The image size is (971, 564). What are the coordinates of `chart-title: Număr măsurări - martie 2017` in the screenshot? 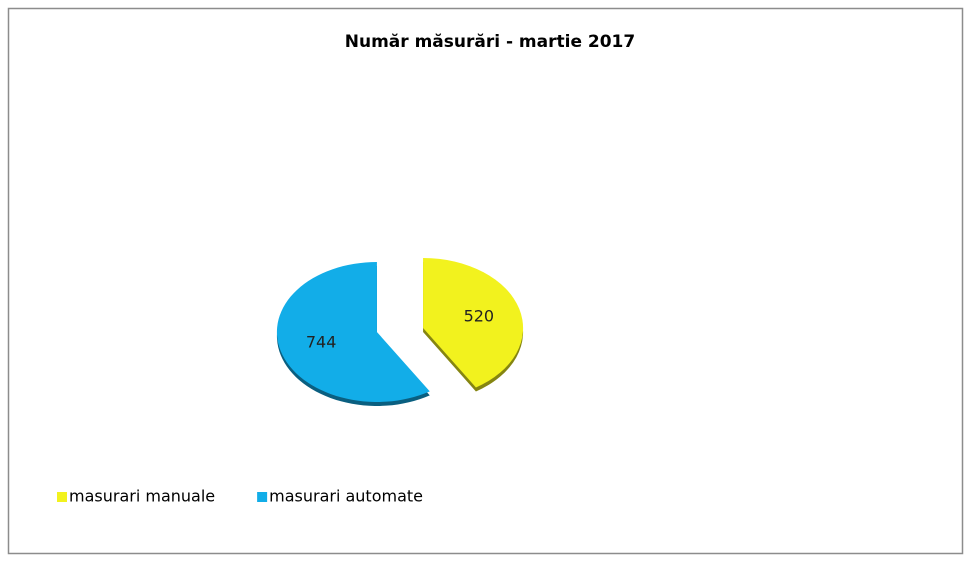 It's located at (490, 42).